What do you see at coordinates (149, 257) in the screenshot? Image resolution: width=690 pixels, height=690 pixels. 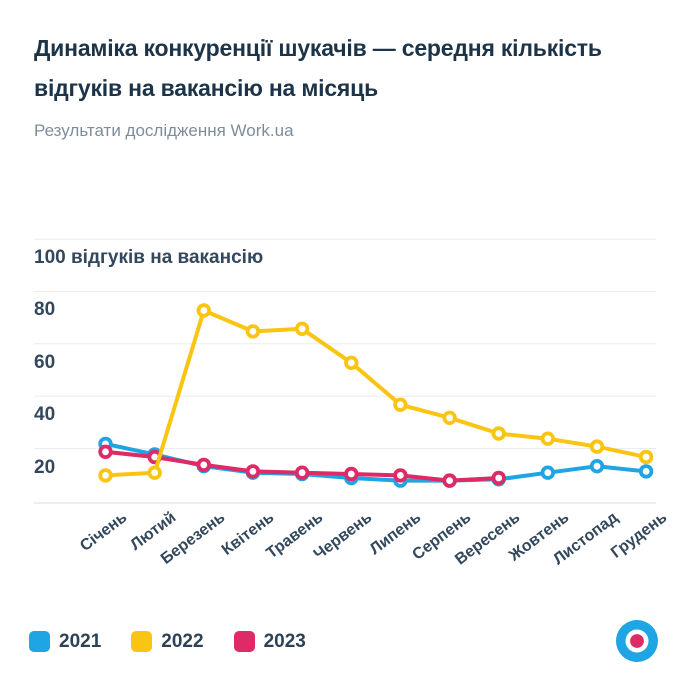 I see `y-axis-label: 100 відгуків на вакансію` at bounding box center [149, 257].